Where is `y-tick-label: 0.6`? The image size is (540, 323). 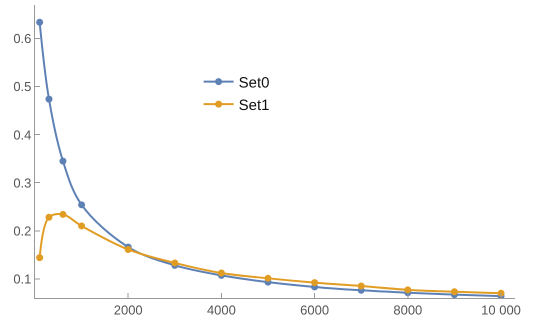 y-tick-label: 0.6 is located at coordinates (22, 38).